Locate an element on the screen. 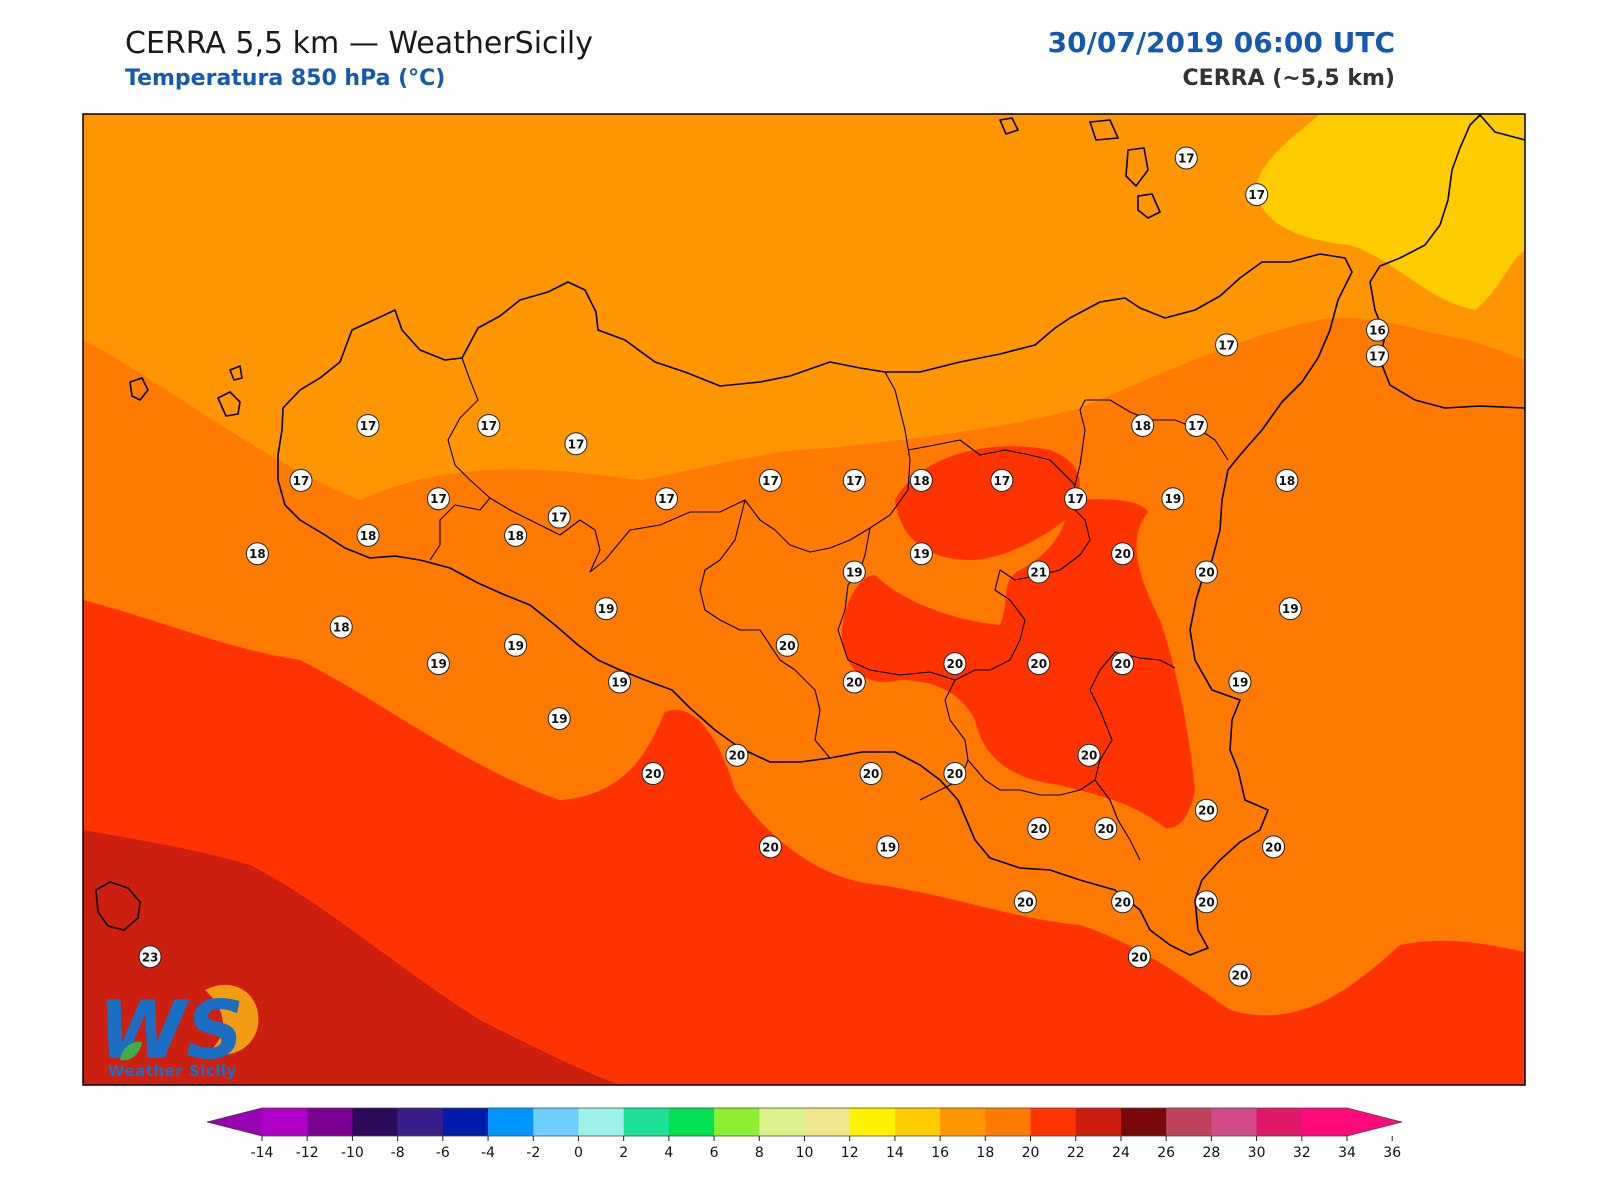  province-border-trapani-palermo is located at coordinates (460, 459).